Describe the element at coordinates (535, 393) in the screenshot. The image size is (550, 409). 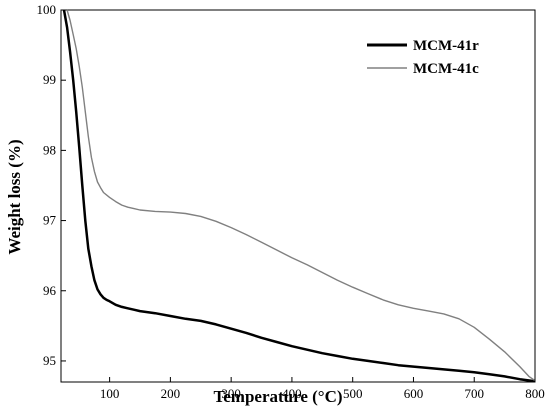
I see `x-tick-label-800: 800` at that location.